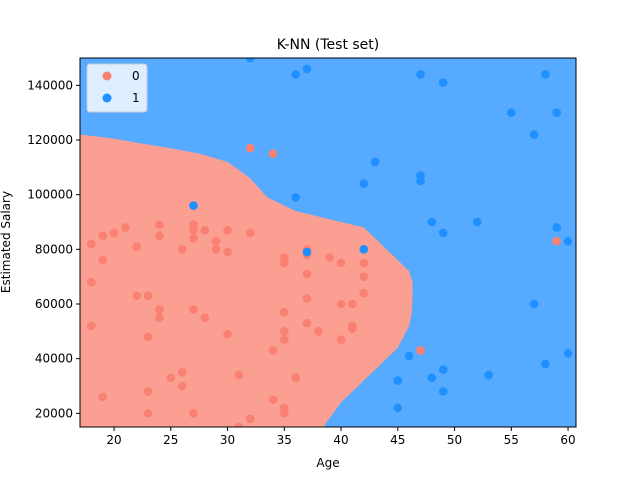  I want to click on chart-title: K-NN (Test set), so click(328, 45).